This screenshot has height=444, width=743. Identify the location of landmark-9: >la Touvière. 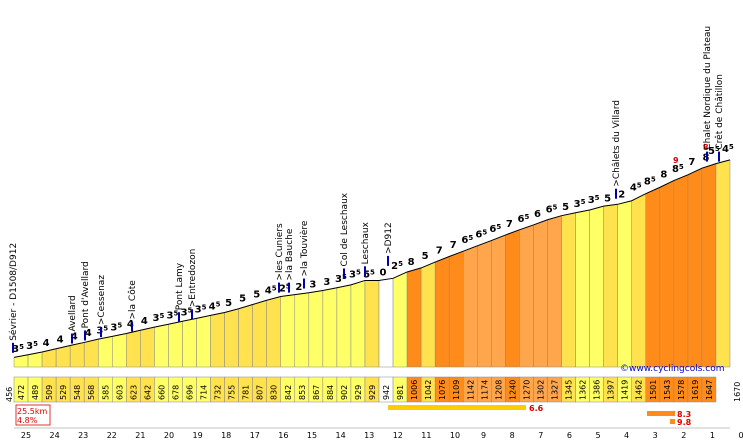
(304, 248).